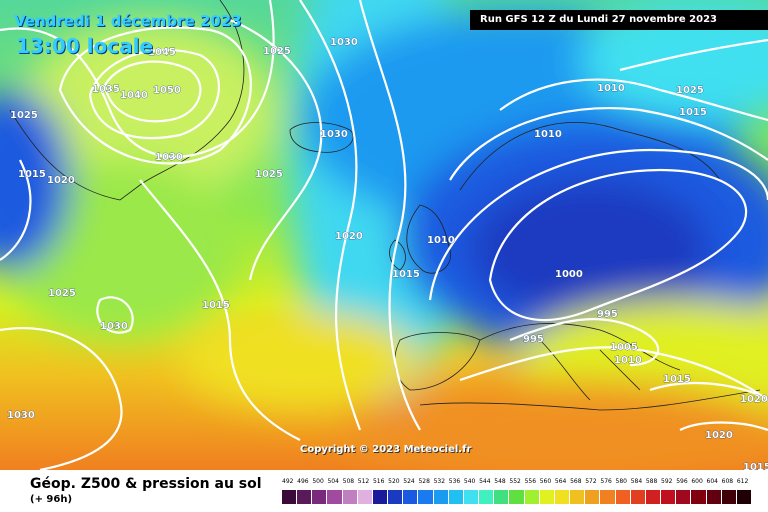 The image size is (768, 512). I want to click on scale-label: 508, so click(348, 481).